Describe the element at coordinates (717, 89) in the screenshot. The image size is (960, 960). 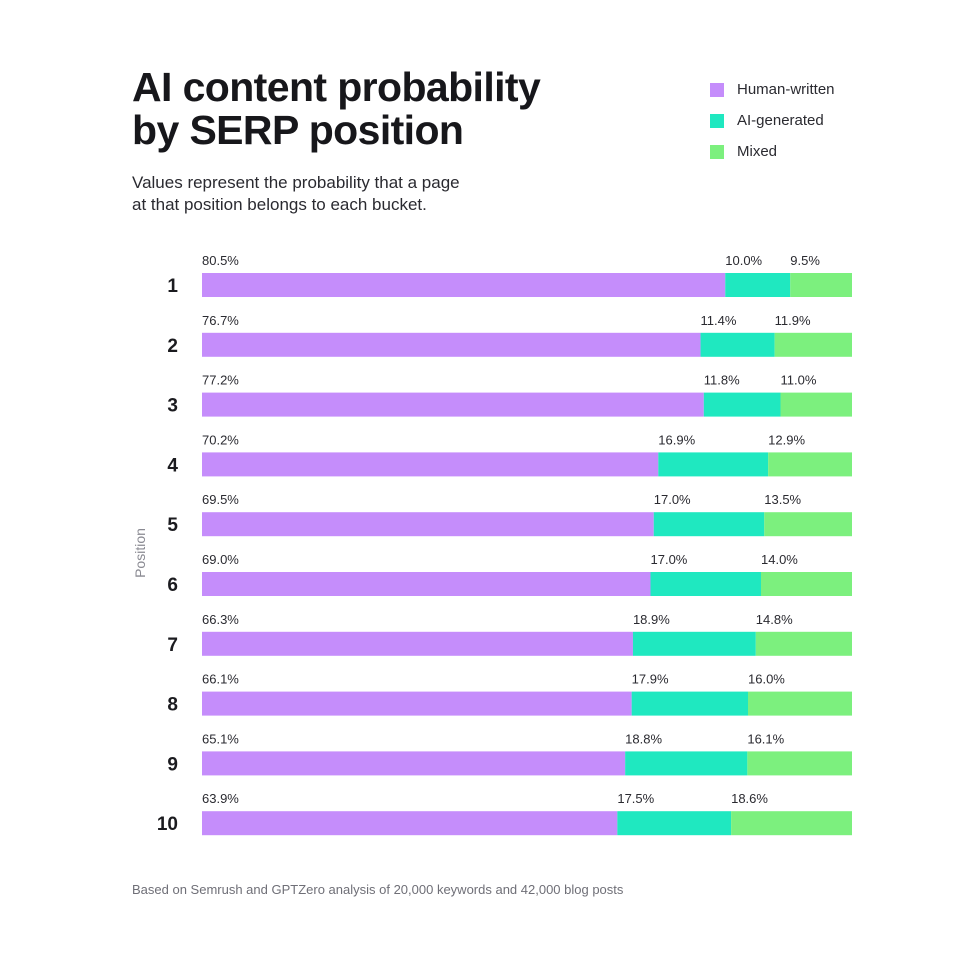
I see `legend-swatch-human-written` at that location.